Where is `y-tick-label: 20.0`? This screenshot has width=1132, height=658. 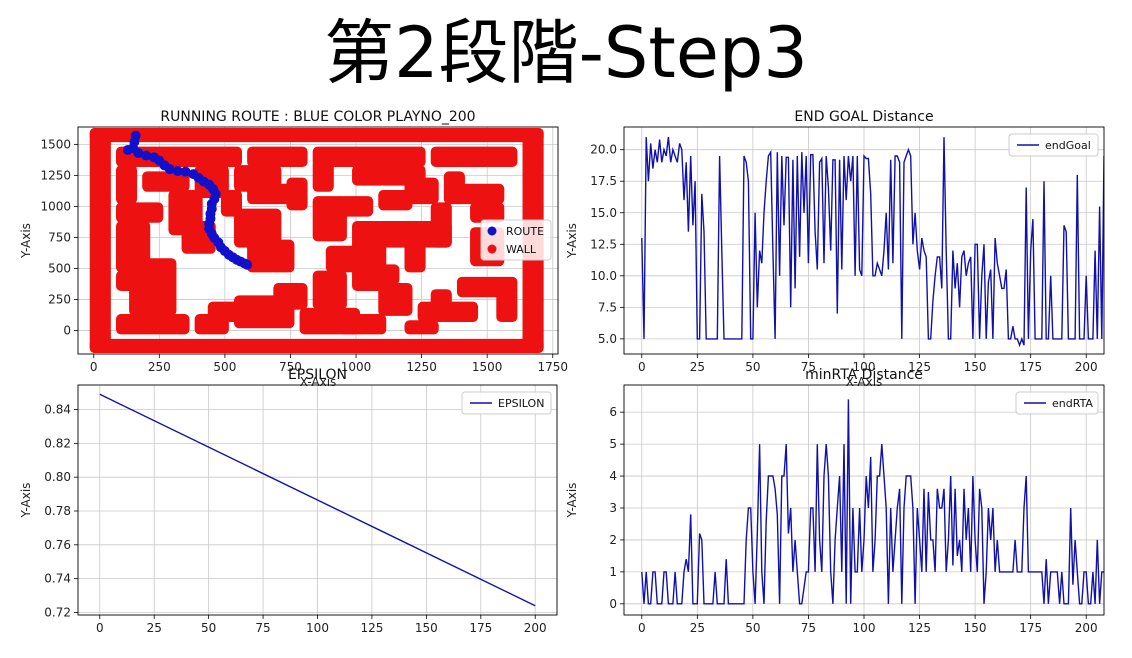 y-tick-label: 20.0 is located at coordinates (603, 150).